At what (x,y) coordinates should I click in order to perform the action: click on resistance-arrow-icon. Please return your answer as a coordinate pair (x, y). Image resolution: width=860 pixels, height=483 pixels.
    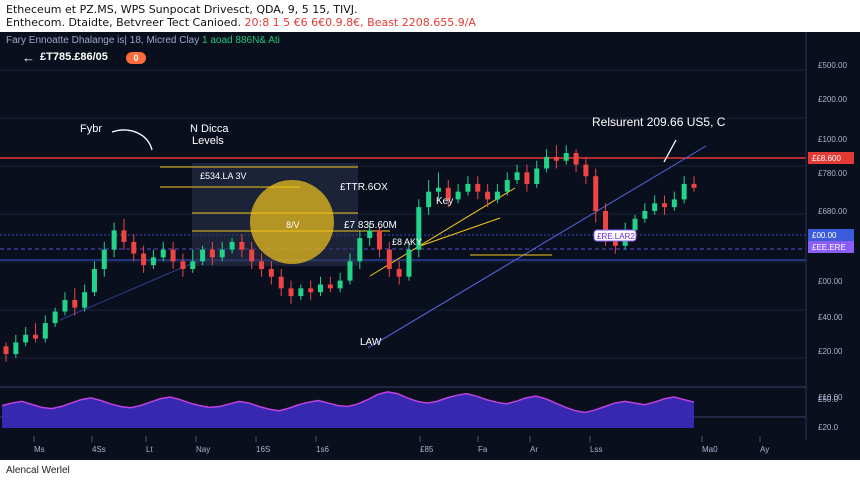
    Looking at the image, I should click on (670, 151).